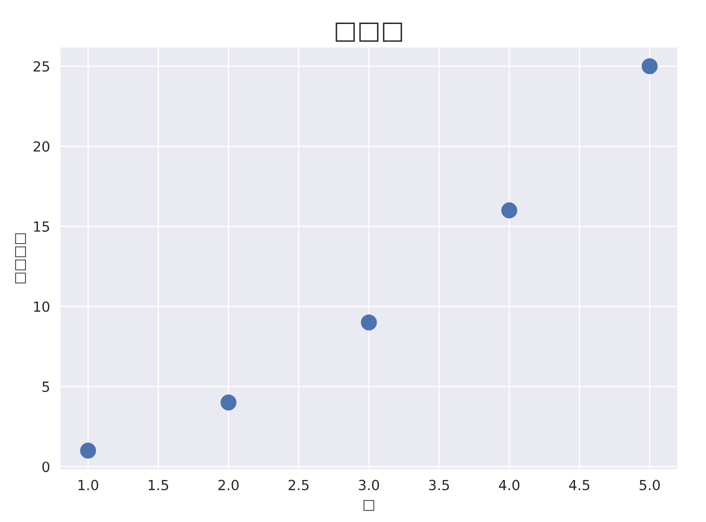  I want to click on x-tick-label: 3.5, so click(439, 485).